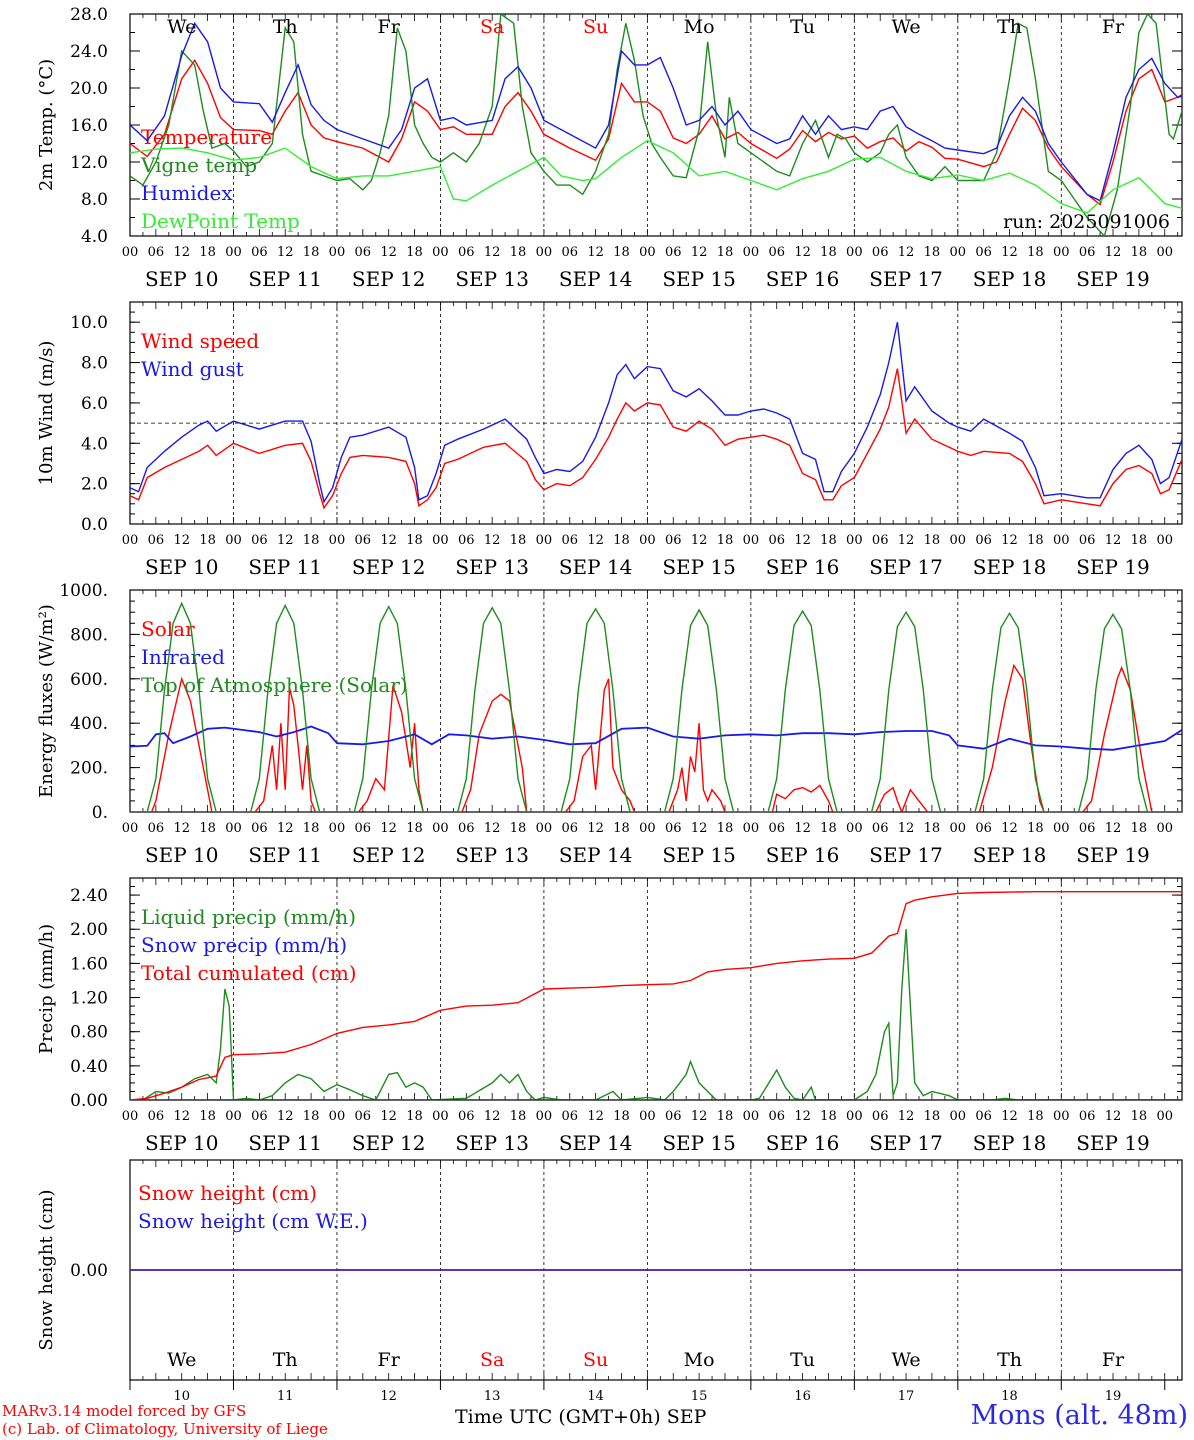 The width and height of the screenshot is (1194, 1440). I want to click on y-tick-label: 1.60, so click(89, 964).